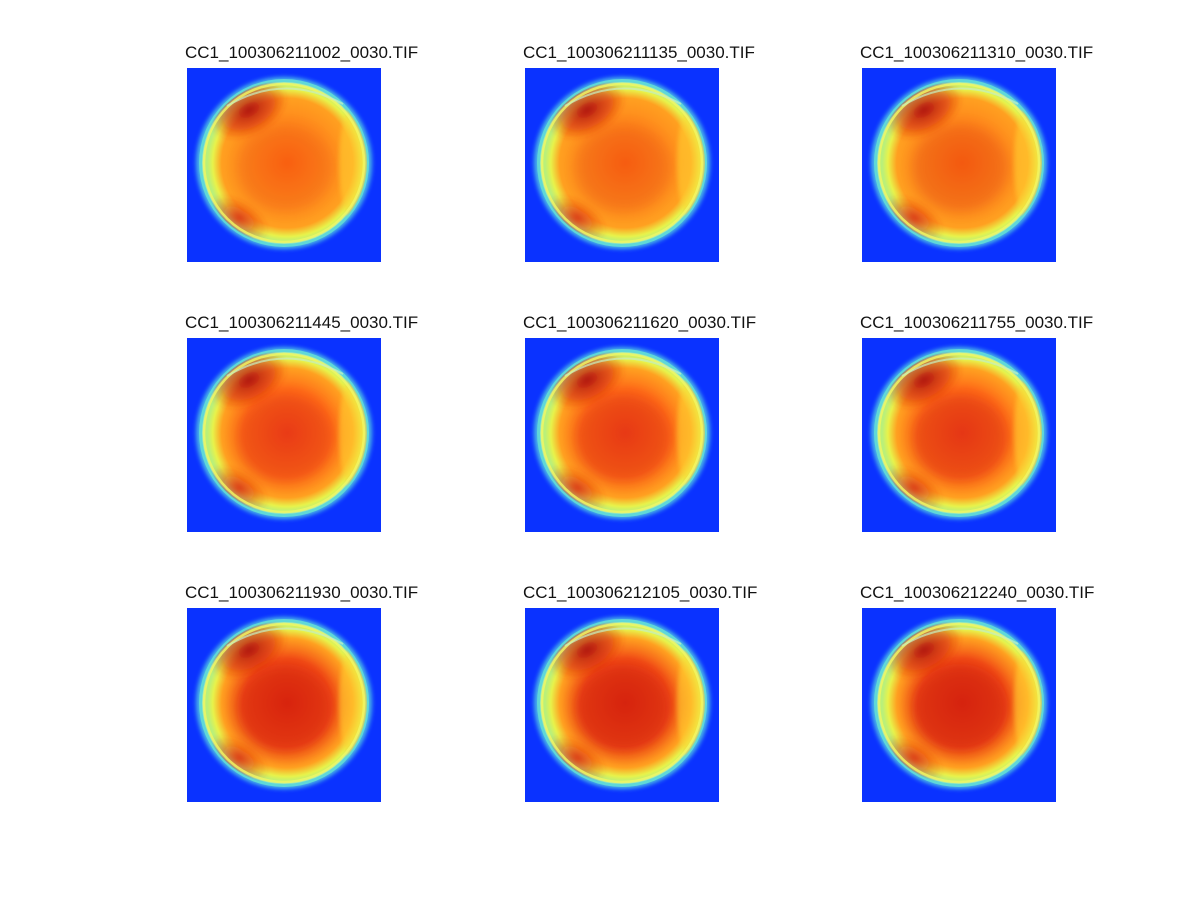  I want to click on panel-title: CC1_100306211135_0030.TIF, so click(639, 52).